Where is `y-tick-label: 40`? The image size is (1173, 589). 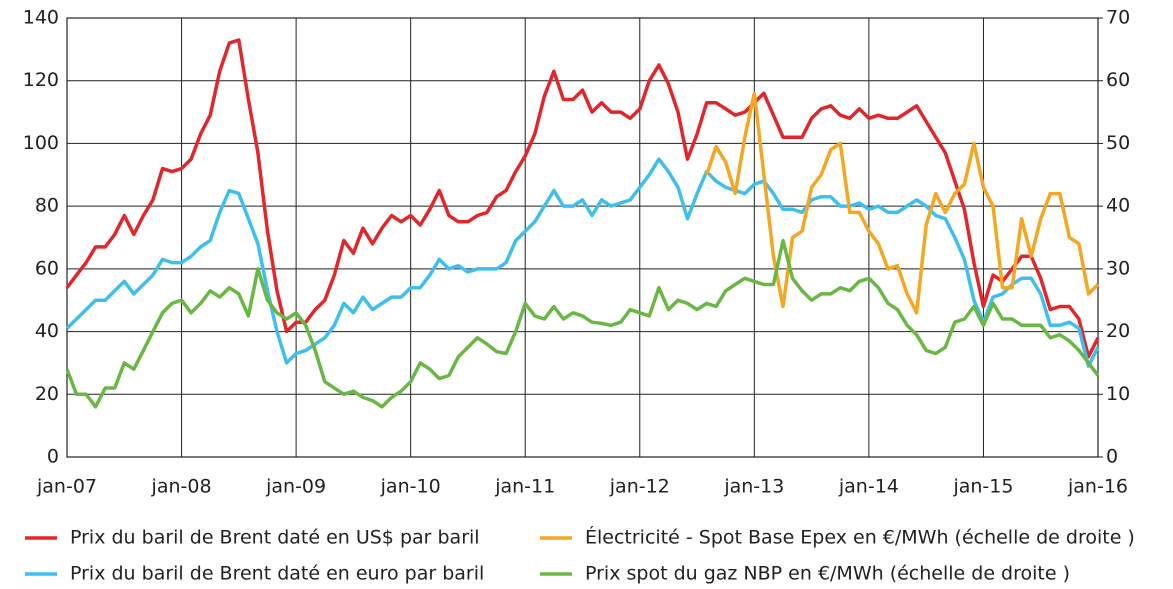
y-tick-label: 40 is located at coordinates (47, 331).